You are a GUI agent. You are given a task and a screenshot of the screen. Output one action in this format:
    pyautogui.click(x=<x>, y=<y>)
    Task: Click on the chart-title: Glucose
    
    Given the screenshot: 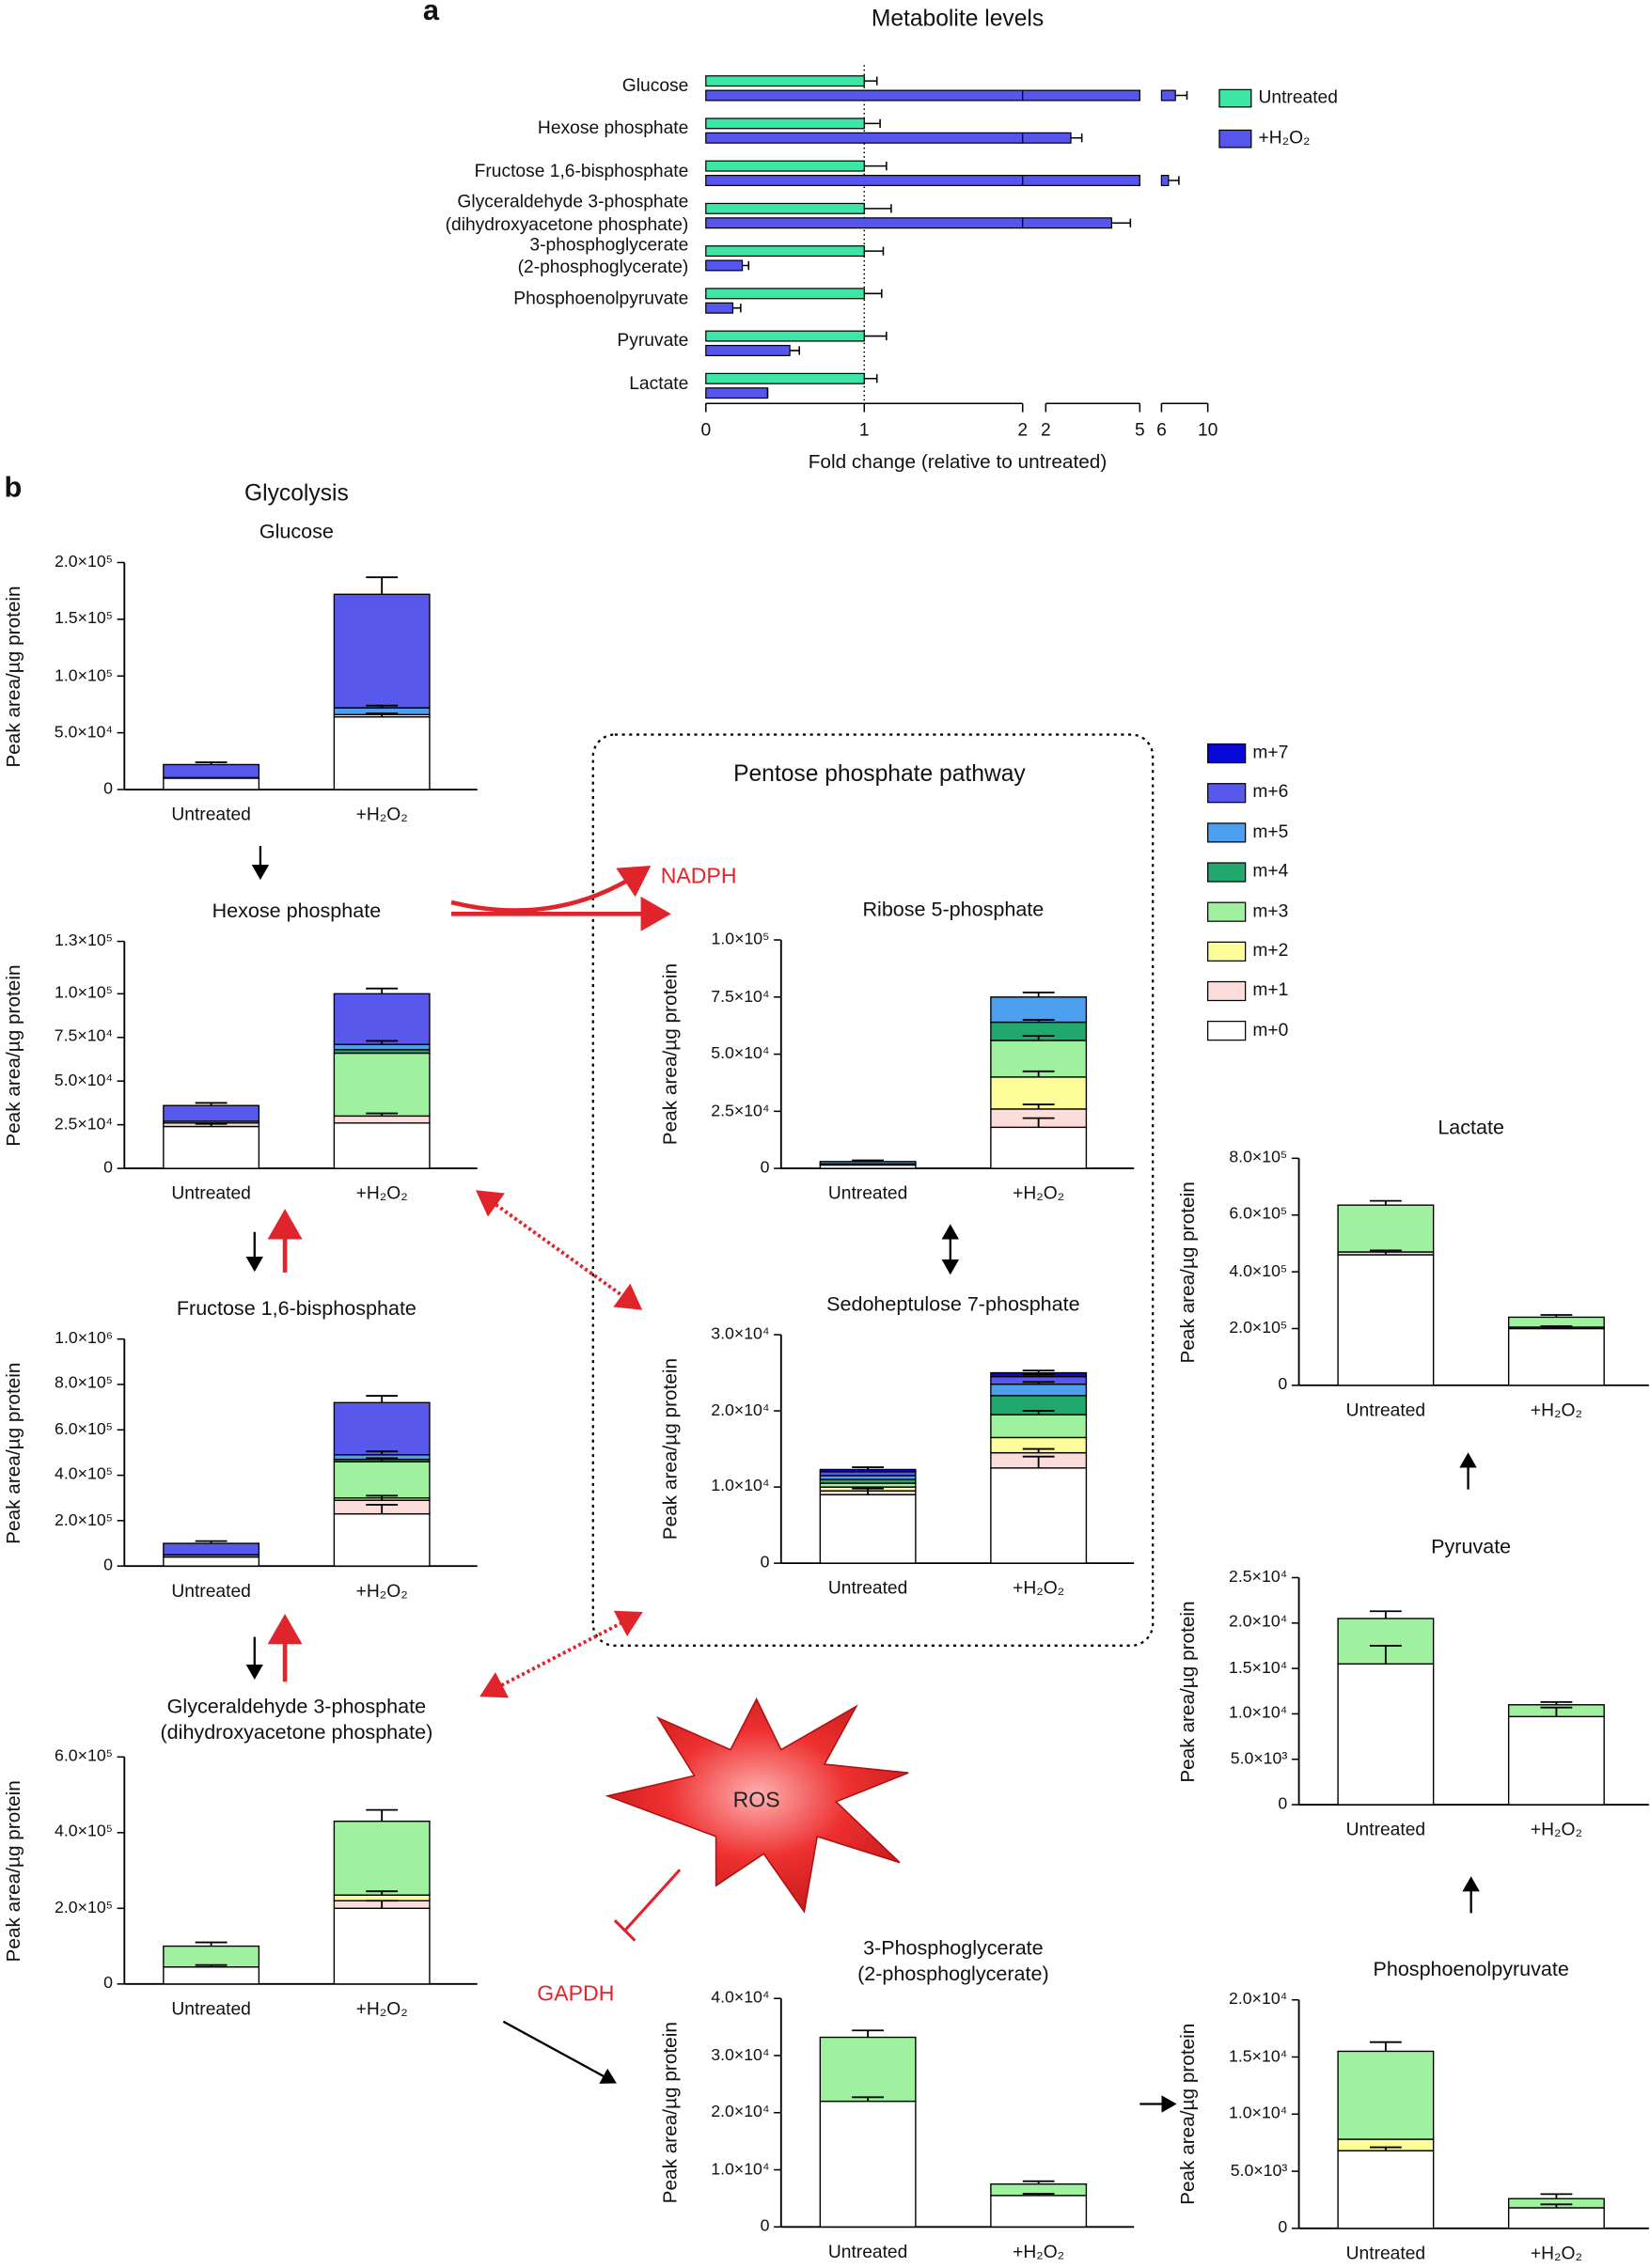 What is the action you would take?
    pyautogui.click(x=296, y=531)
    